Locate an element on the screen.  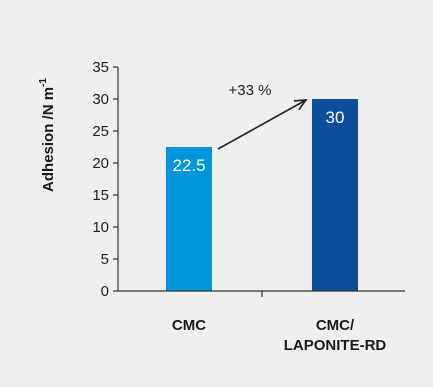
y-tick-label: 20 is located at coordinates (100, 163).